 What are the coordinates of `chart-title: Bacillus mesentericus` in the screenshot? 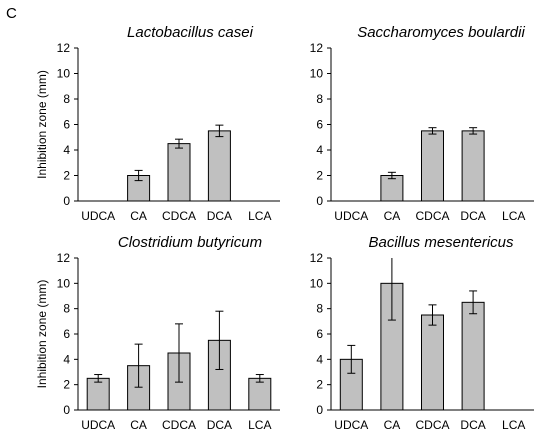 It's located at (441, 242).